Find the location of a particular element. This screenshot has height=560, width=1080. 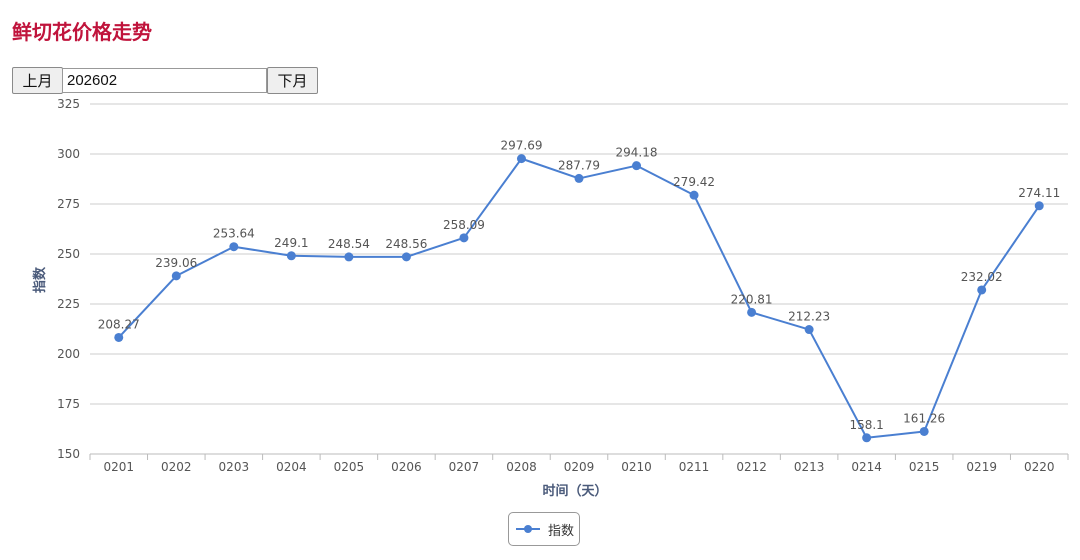

x-tick-label: 0203 is located at coordinates (234, 467).